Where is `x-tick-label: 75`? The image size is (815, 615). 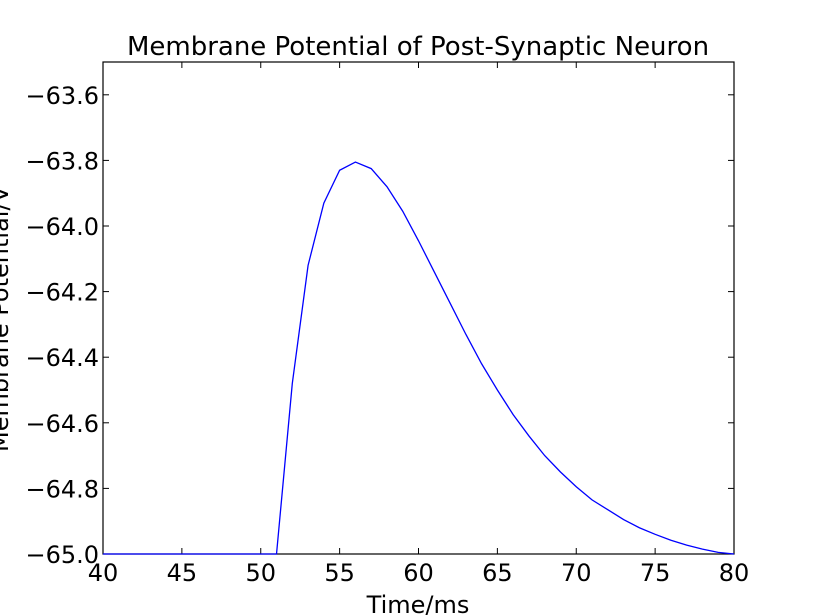
x-tick-label: 75 is located at coordinates (655, 573).